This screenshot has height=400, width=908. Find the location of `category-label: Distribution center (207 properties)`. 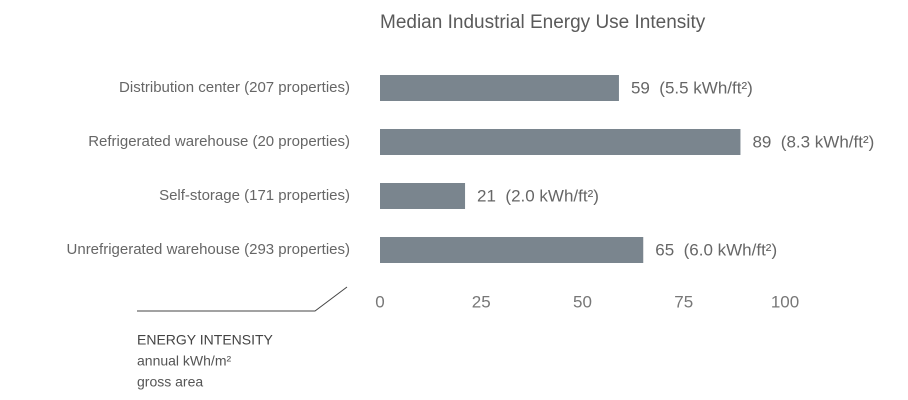

category-label: Distribution center (207 properties) is located at coordinates (234, 87).